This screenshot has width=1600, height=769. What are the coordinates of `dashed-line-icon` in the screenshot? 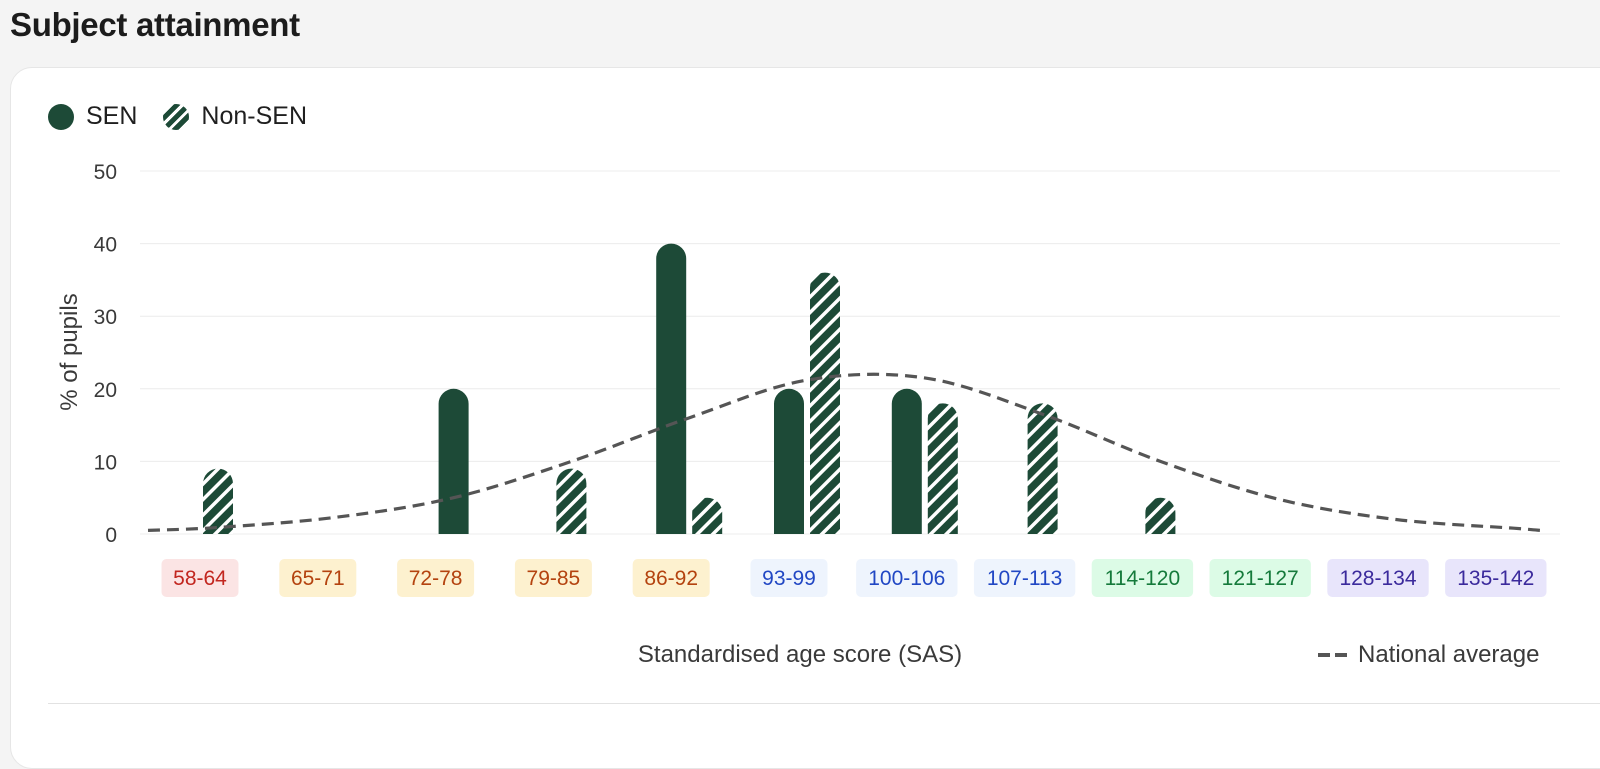 It's located at (1333, 655).